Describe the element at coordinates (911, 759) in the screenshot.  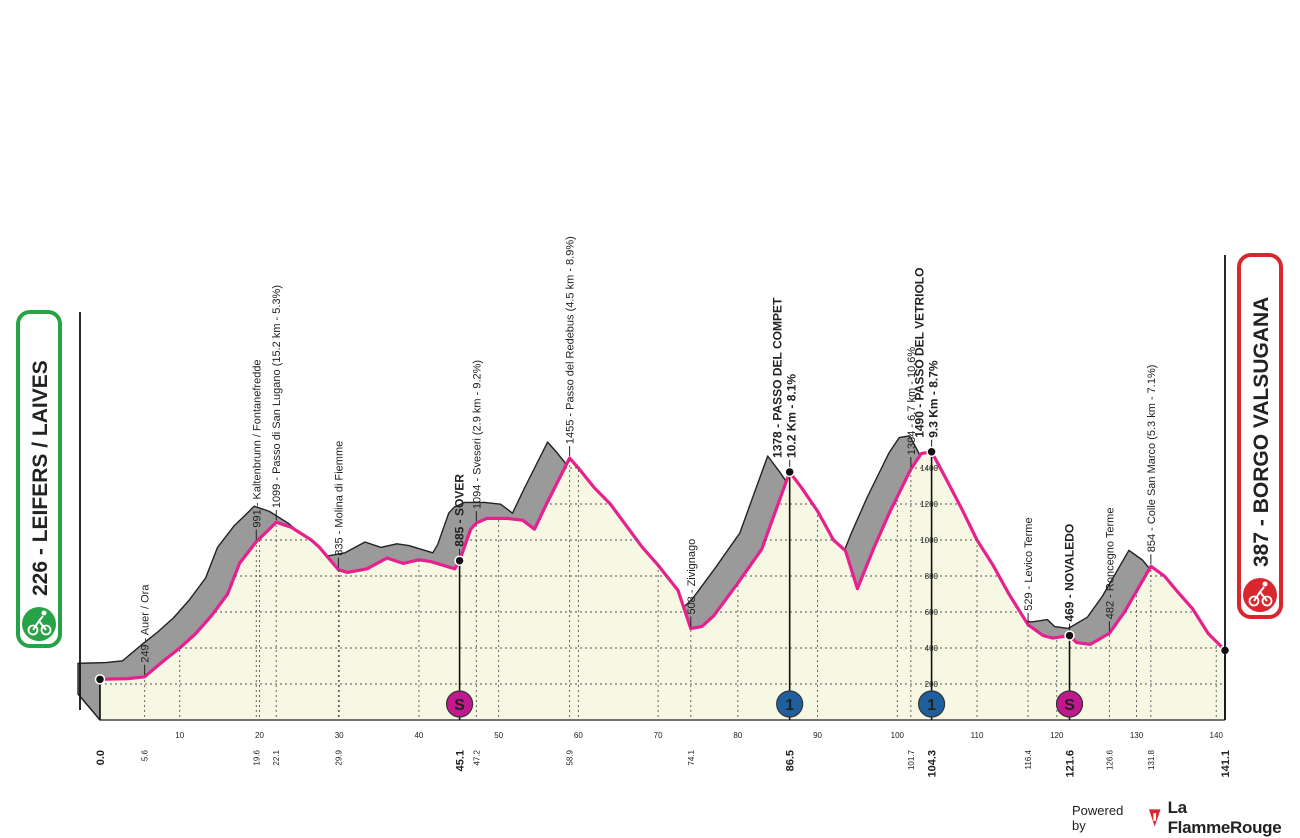
I see `km-label: 101.7` at that location.